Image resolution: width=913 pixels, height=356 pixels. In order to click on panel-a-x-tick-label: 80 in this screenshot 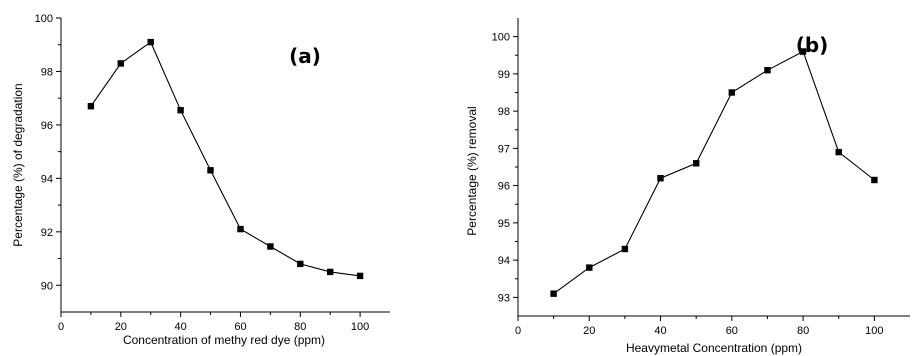, I will do `click(300, 327)`.